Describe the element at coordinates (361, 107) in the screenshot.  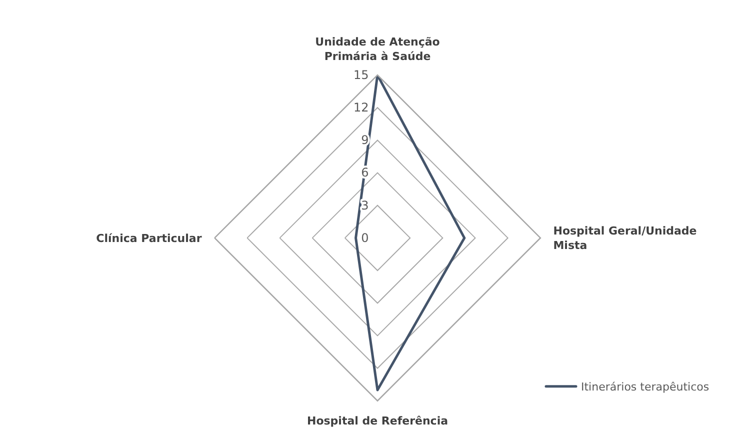
I see `y-tick-label: 12` at that location.